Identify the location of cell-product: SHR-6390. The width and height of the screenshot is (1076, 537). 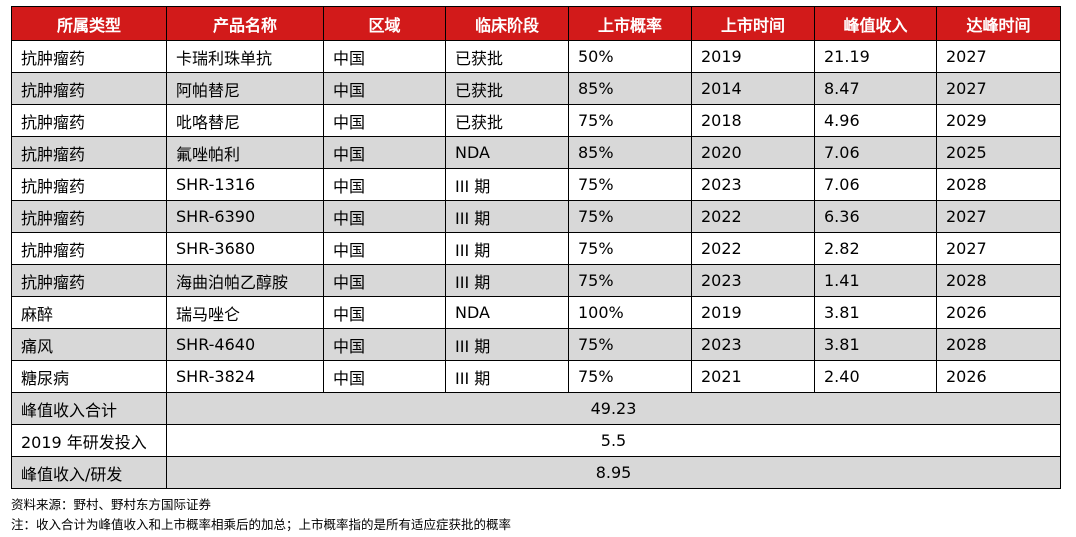
(245, 216).